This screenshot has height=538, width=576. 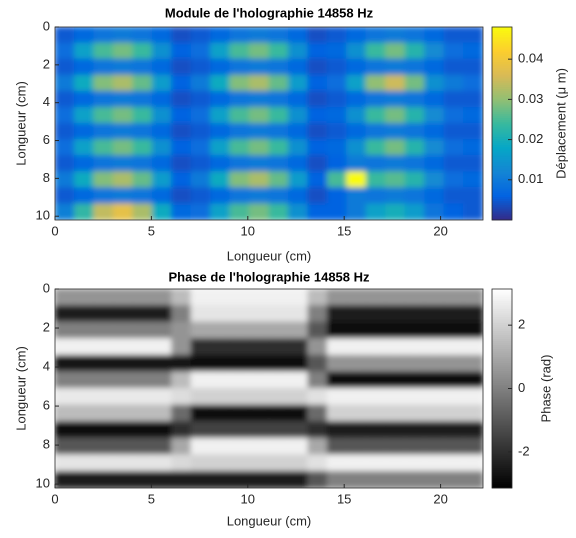 What do you see at coordinates (46, 365) in the screenshot?
I see `y-tick-label: 4` at bounding box center [46, 365].